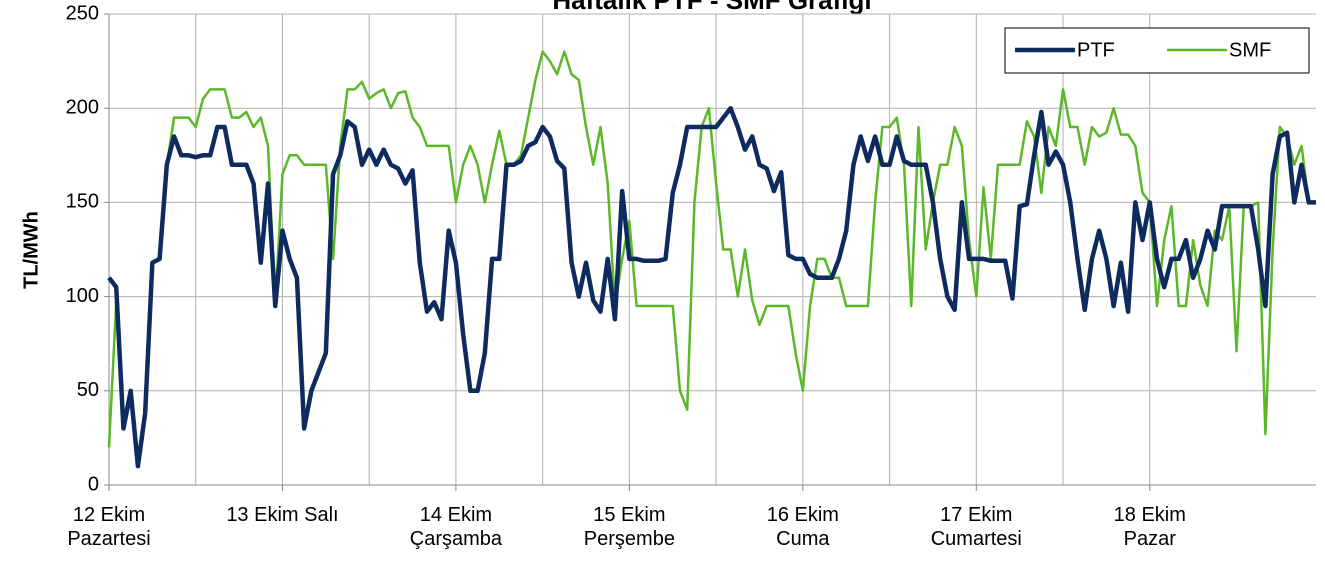 Image resolution: width=1325 pixels, height=566 pixels. Describe the element at coordinates (456, 527) in the screenshot. I see `x-tick-label: 14 Ekim Çarşamba` at that location.